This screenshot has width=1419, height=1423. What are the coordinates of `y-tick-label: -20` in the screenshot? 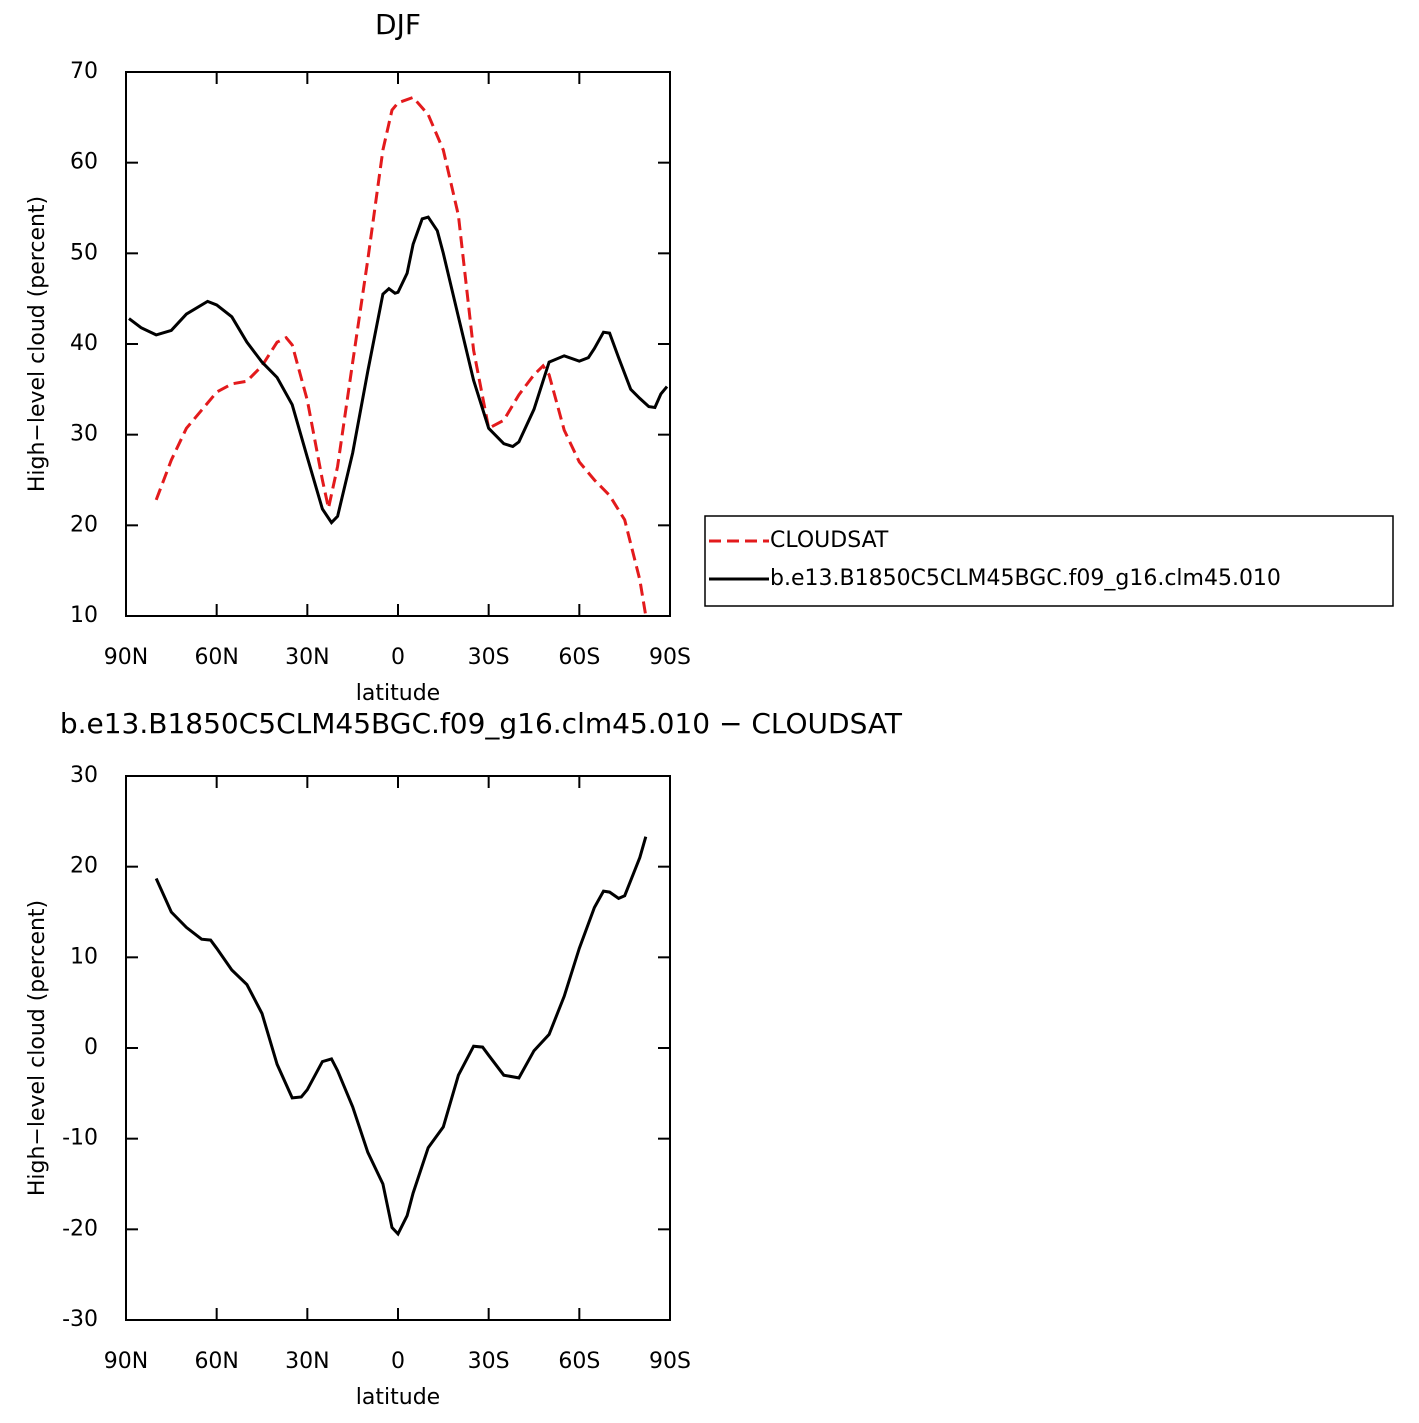 It's located at (80, 1228).